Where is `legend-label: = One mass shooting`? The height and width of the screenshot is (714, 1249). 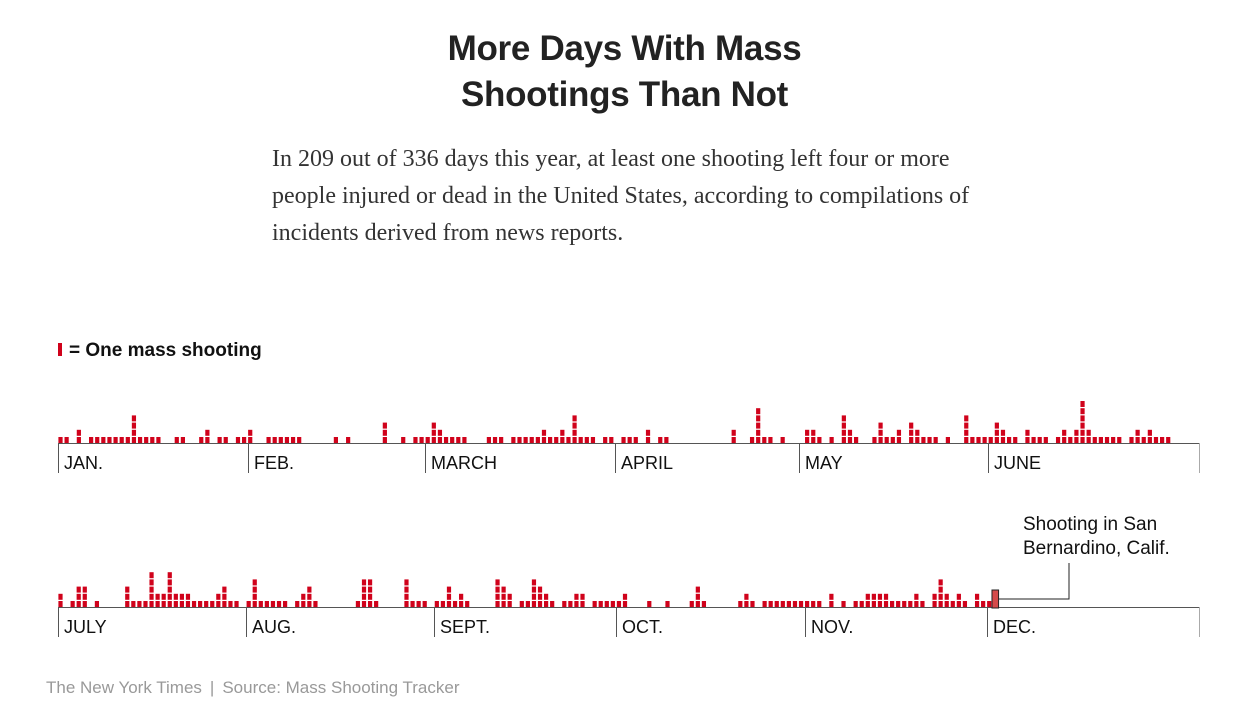
legend-label: = One mass shooting is located at coordinates (165, 350).